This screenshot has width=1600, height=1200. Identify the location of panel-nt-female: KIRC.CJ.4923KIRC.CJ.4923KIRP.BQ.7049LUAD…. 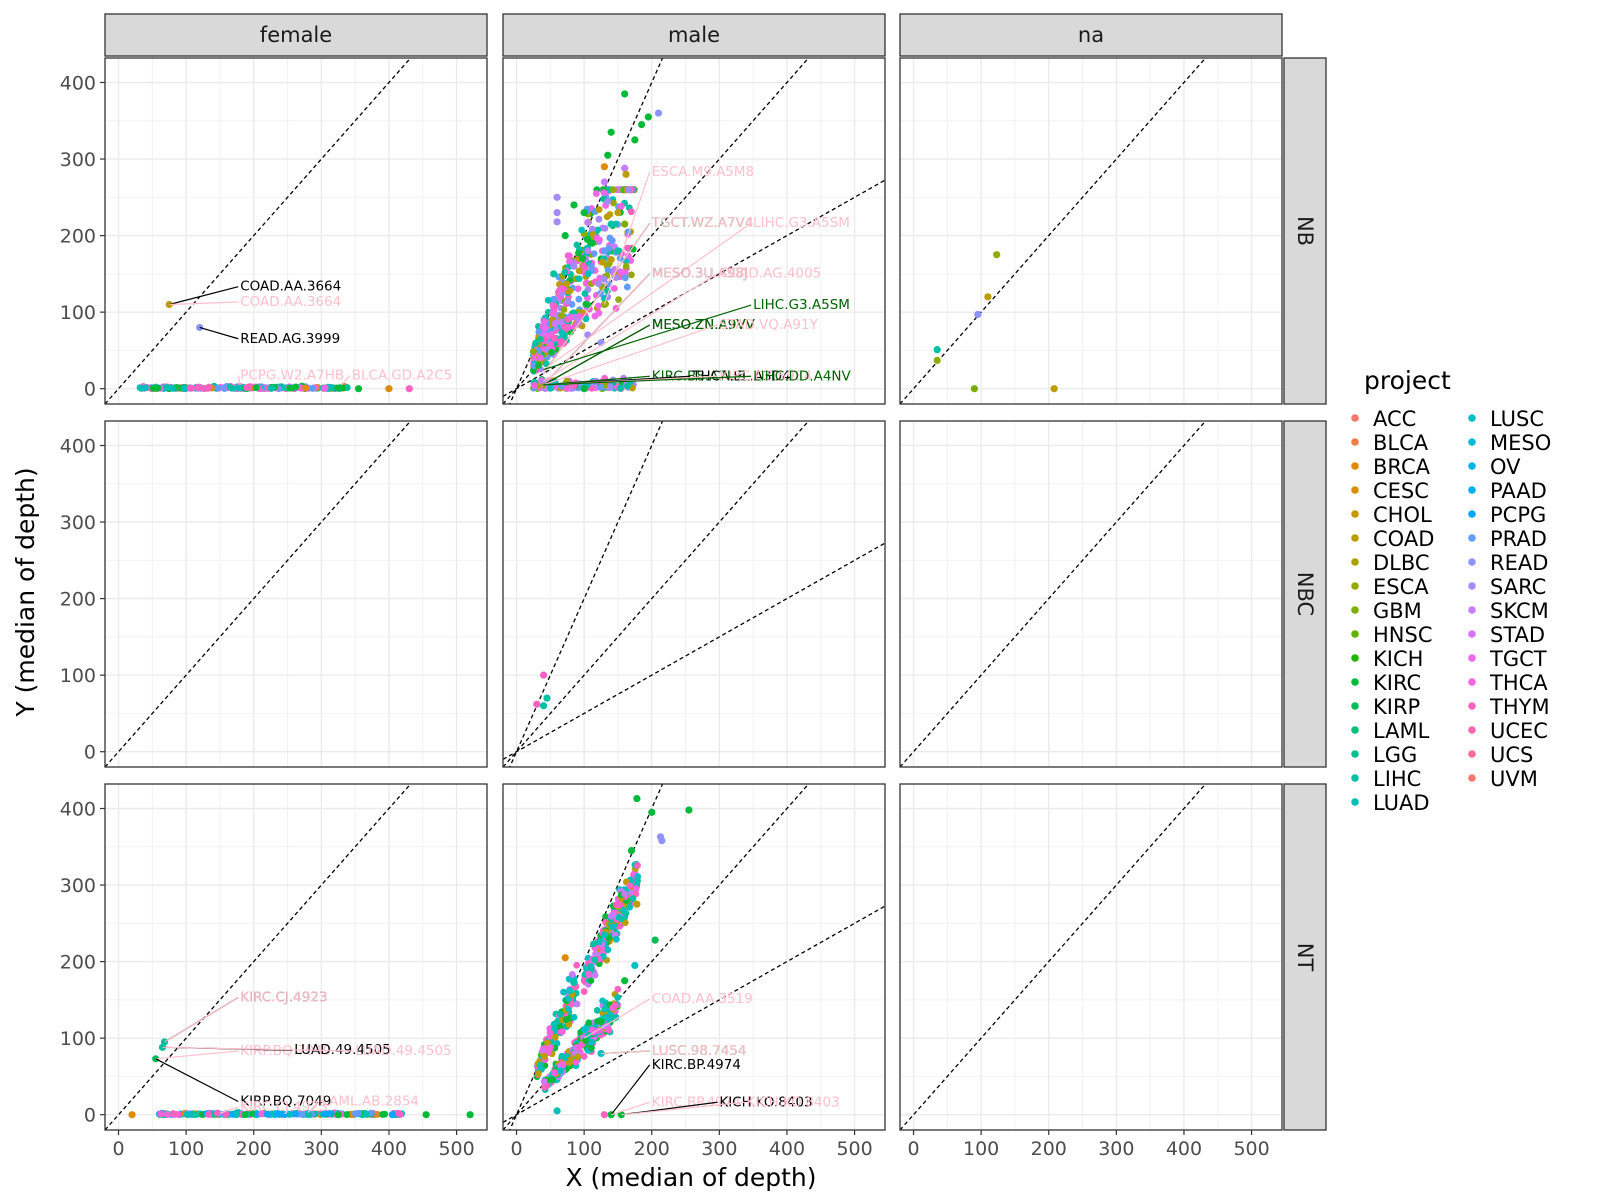
(296, 957).